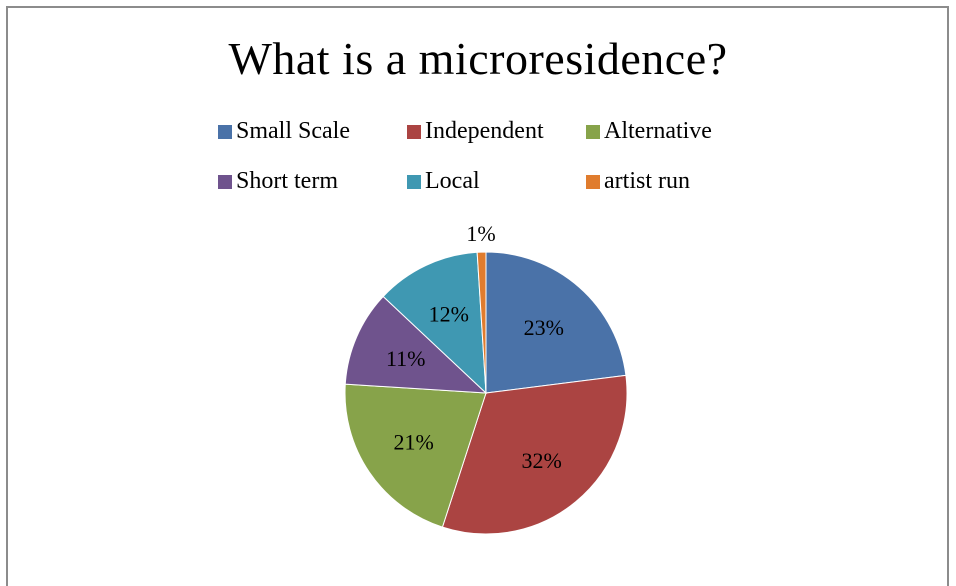  What do you see at coordinates (406, 358) in the screenshot?
I see `slice-label-short-term: 11%` at bounding box center [406, 358].